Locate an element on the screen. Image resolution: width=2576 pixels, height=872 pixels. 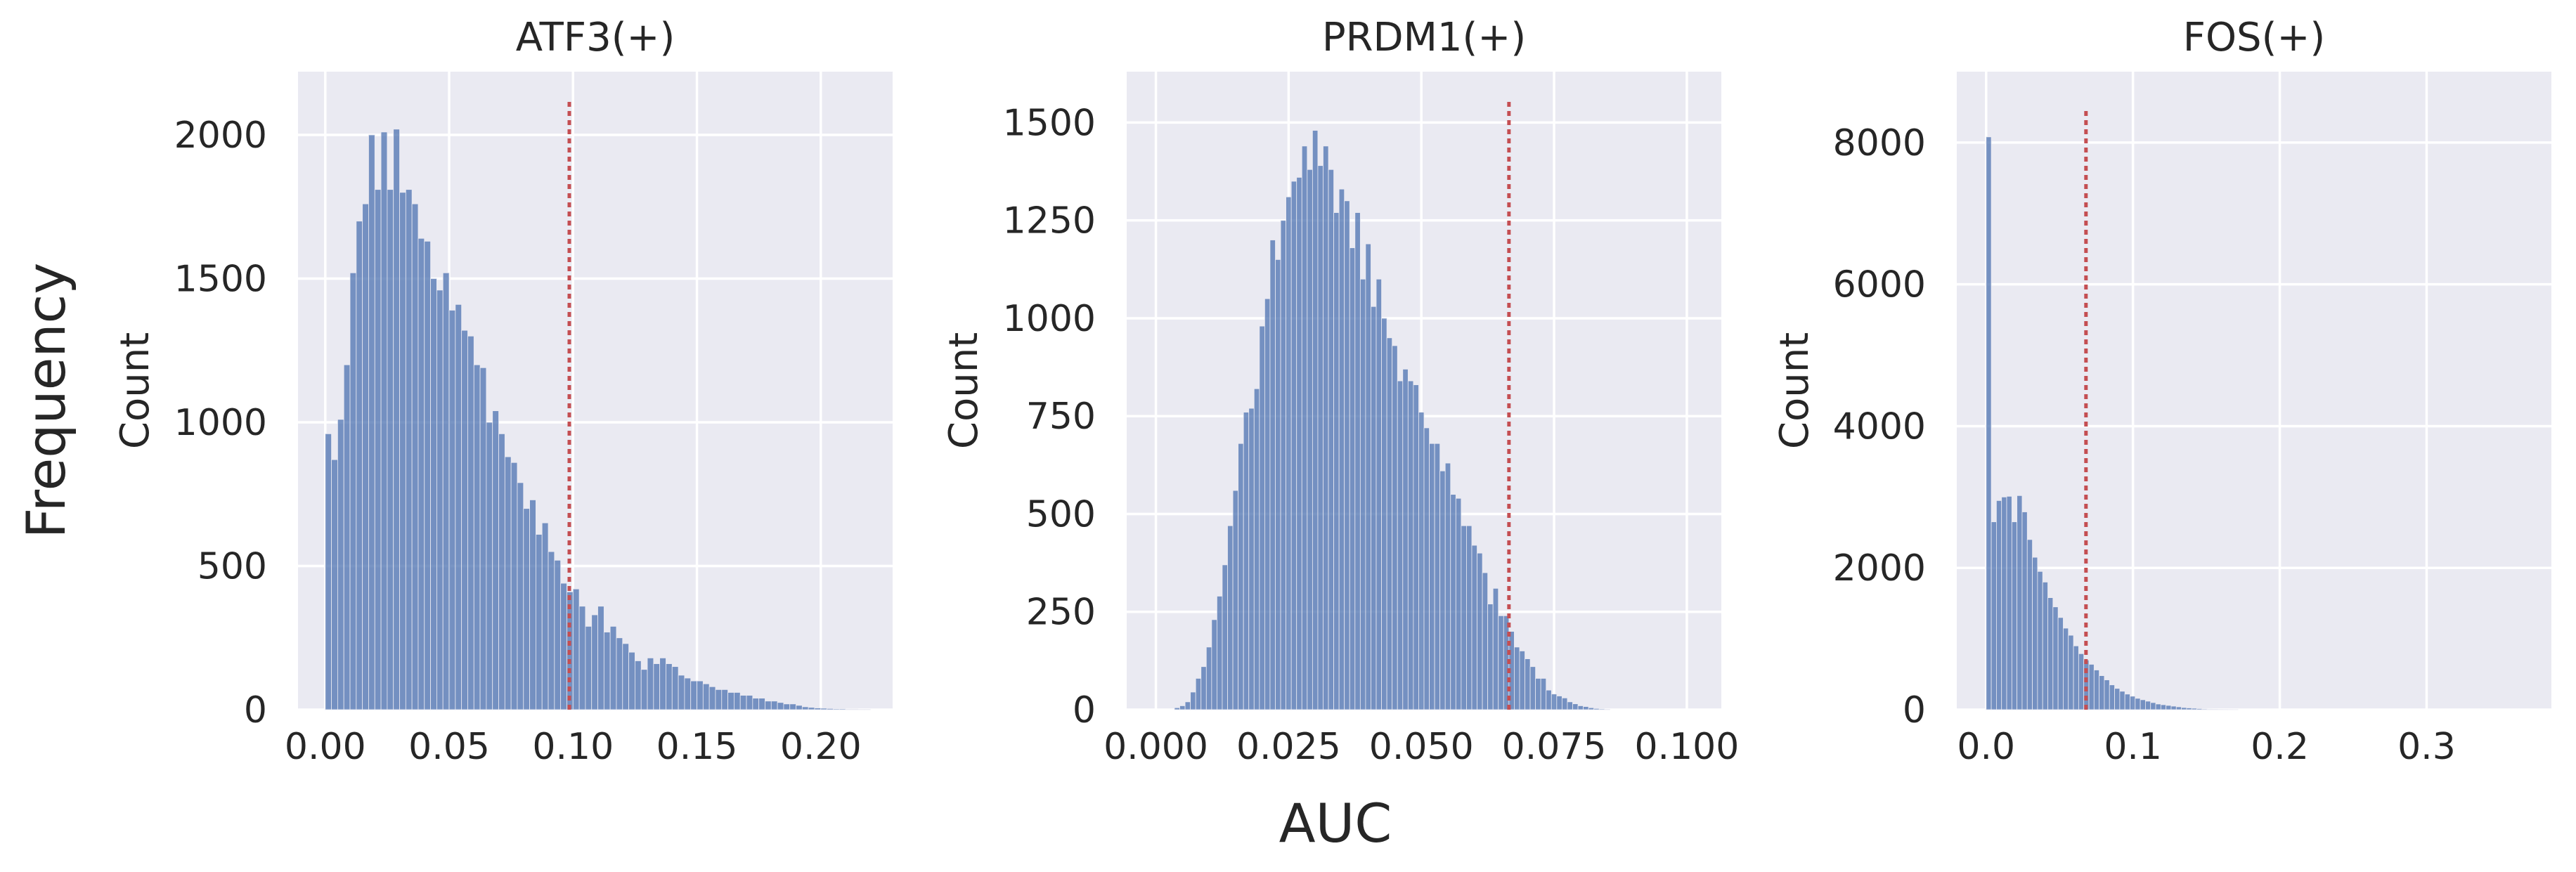
y-tick-label: 1000 is located at coordinates (1049, 319).